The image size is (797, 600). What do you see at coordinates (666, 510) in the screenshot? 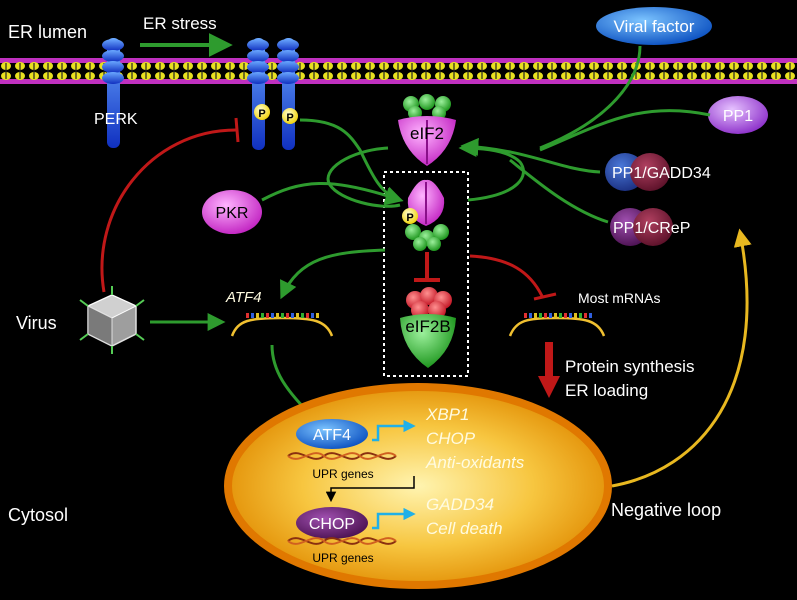
I see `negative-loop-label: Negative loop` at bounding box center [666, 510].